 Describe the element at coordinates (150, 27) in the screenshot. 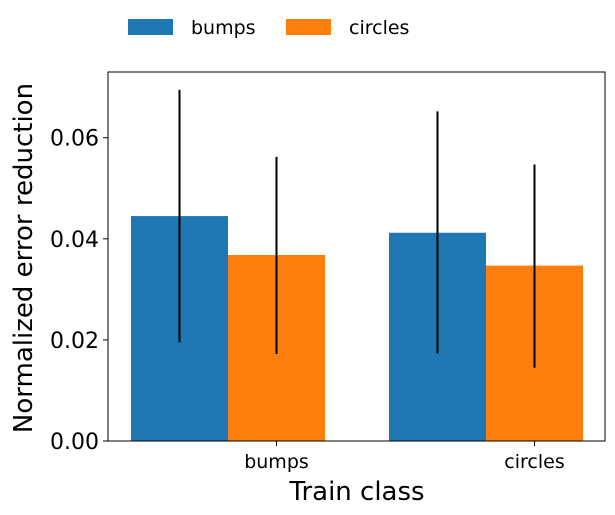

I see `legend-swatch-bumps` at that location.